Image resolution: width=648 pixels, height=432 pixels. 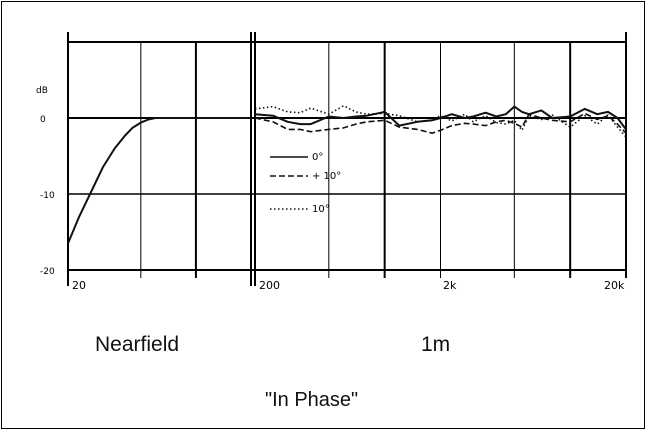 What do you see at coordinates (450, 285) in the screenshot?
I see `x-tick-label: 2k` at bounding box center [450, 285].